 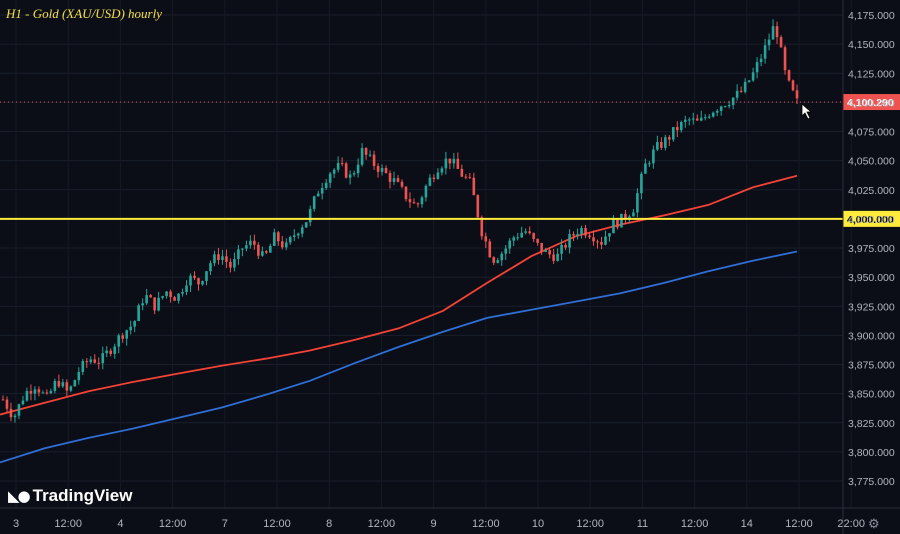 I want to click on level-line-group: 4,000.000, so click(x=450, y=218).